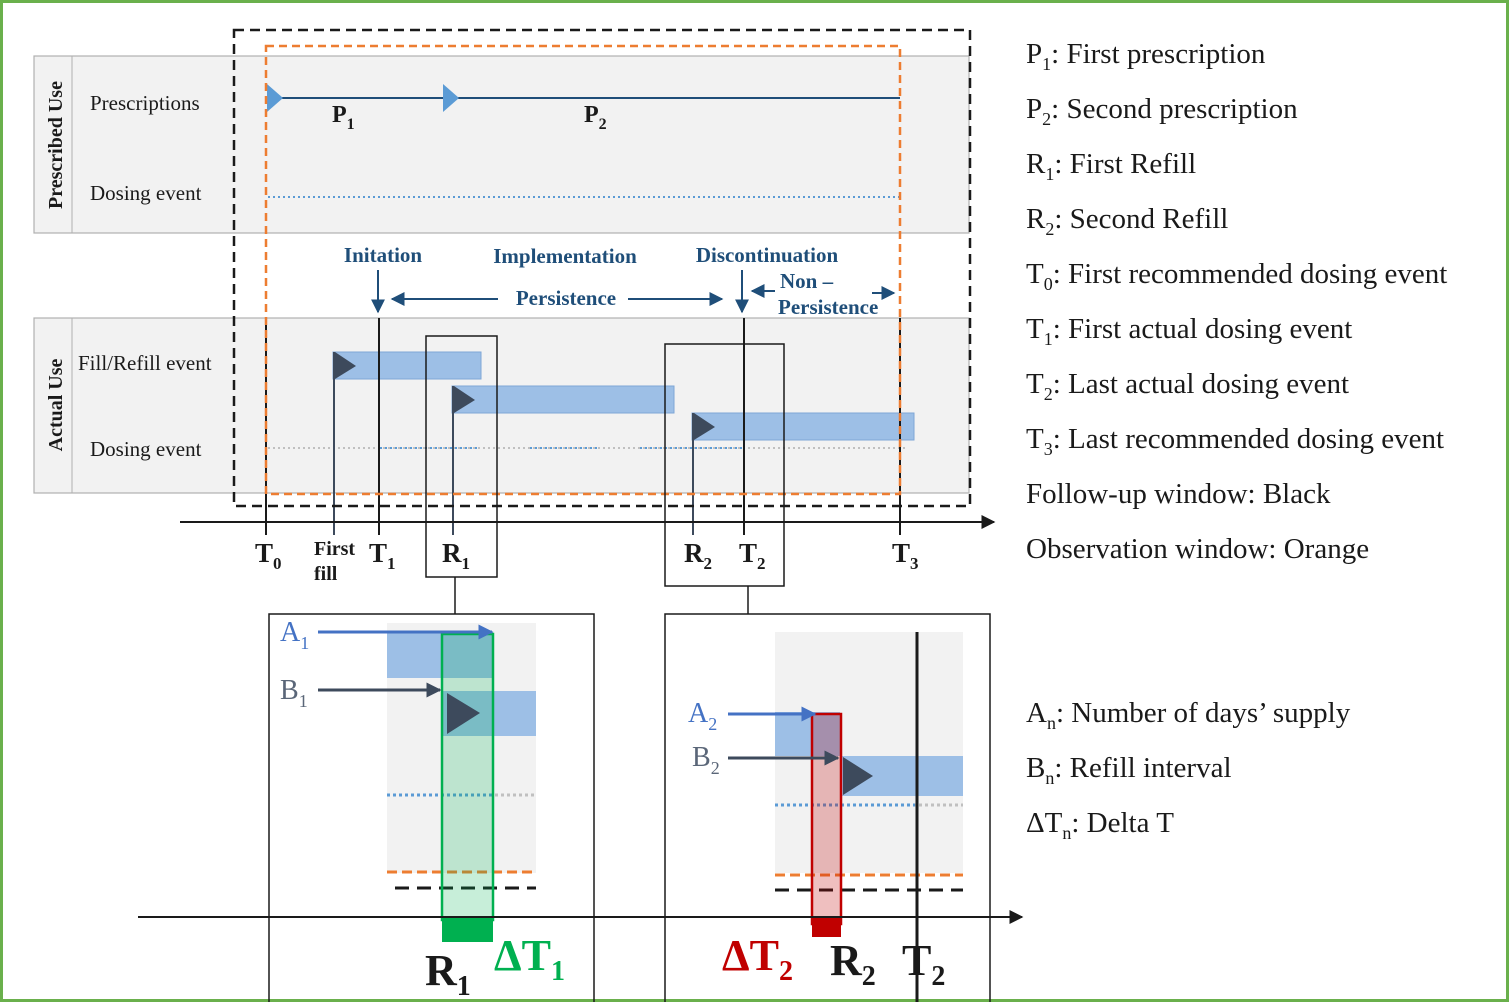  Describe the element at coordinates (56, 404) in the screenshot. I see `actual-use-label: Actual Use` at that location.